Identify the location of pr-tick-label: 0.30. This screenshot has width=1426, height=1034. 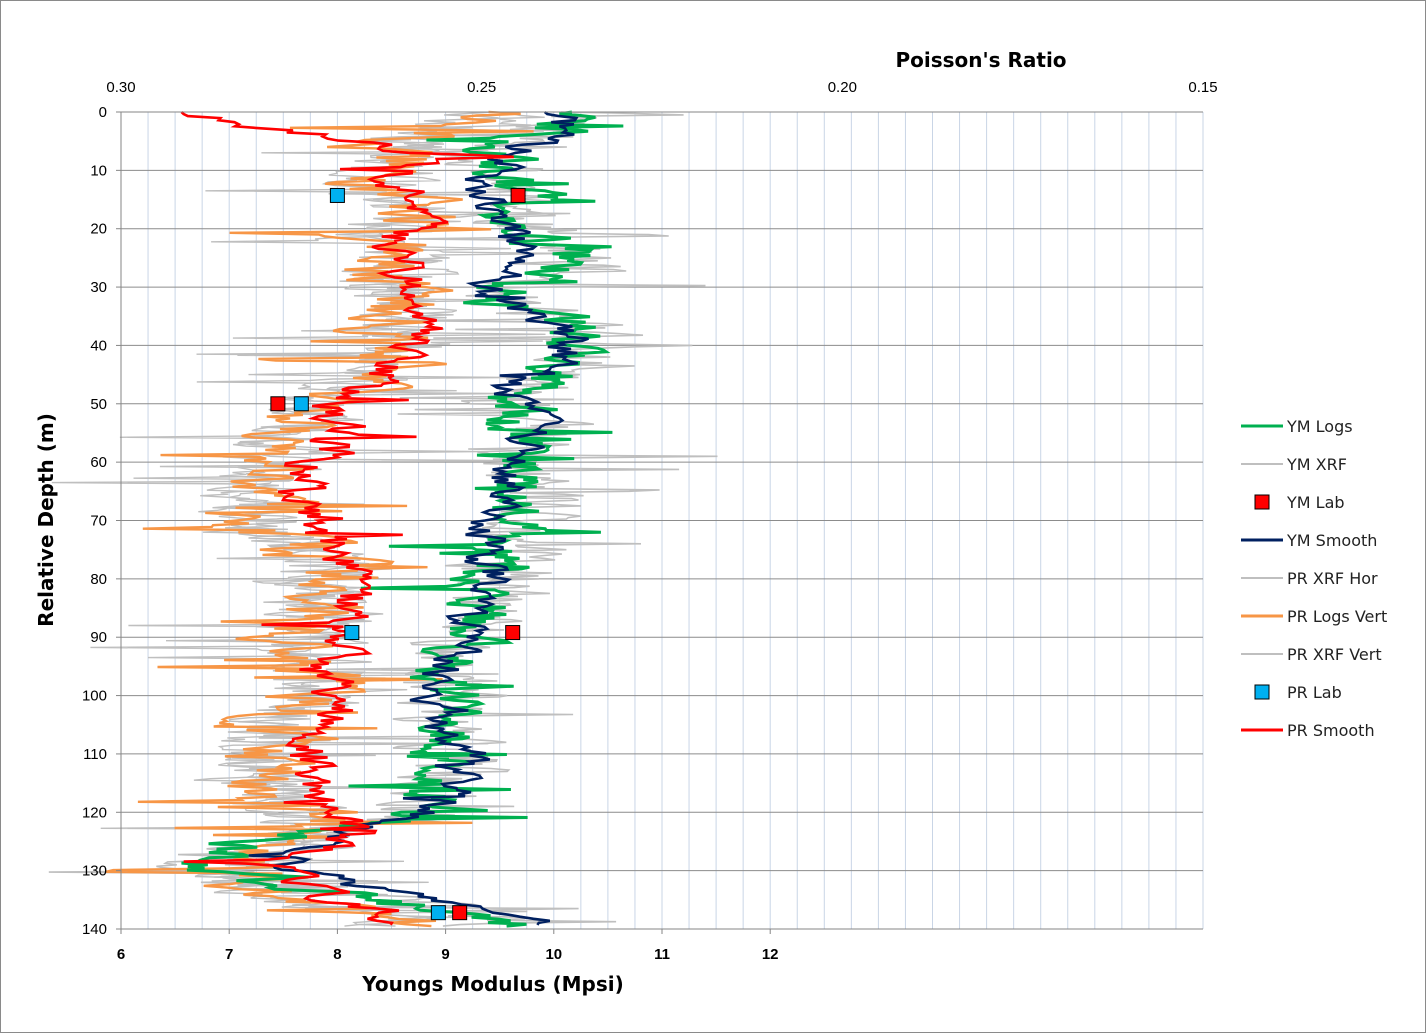
(120, 87).